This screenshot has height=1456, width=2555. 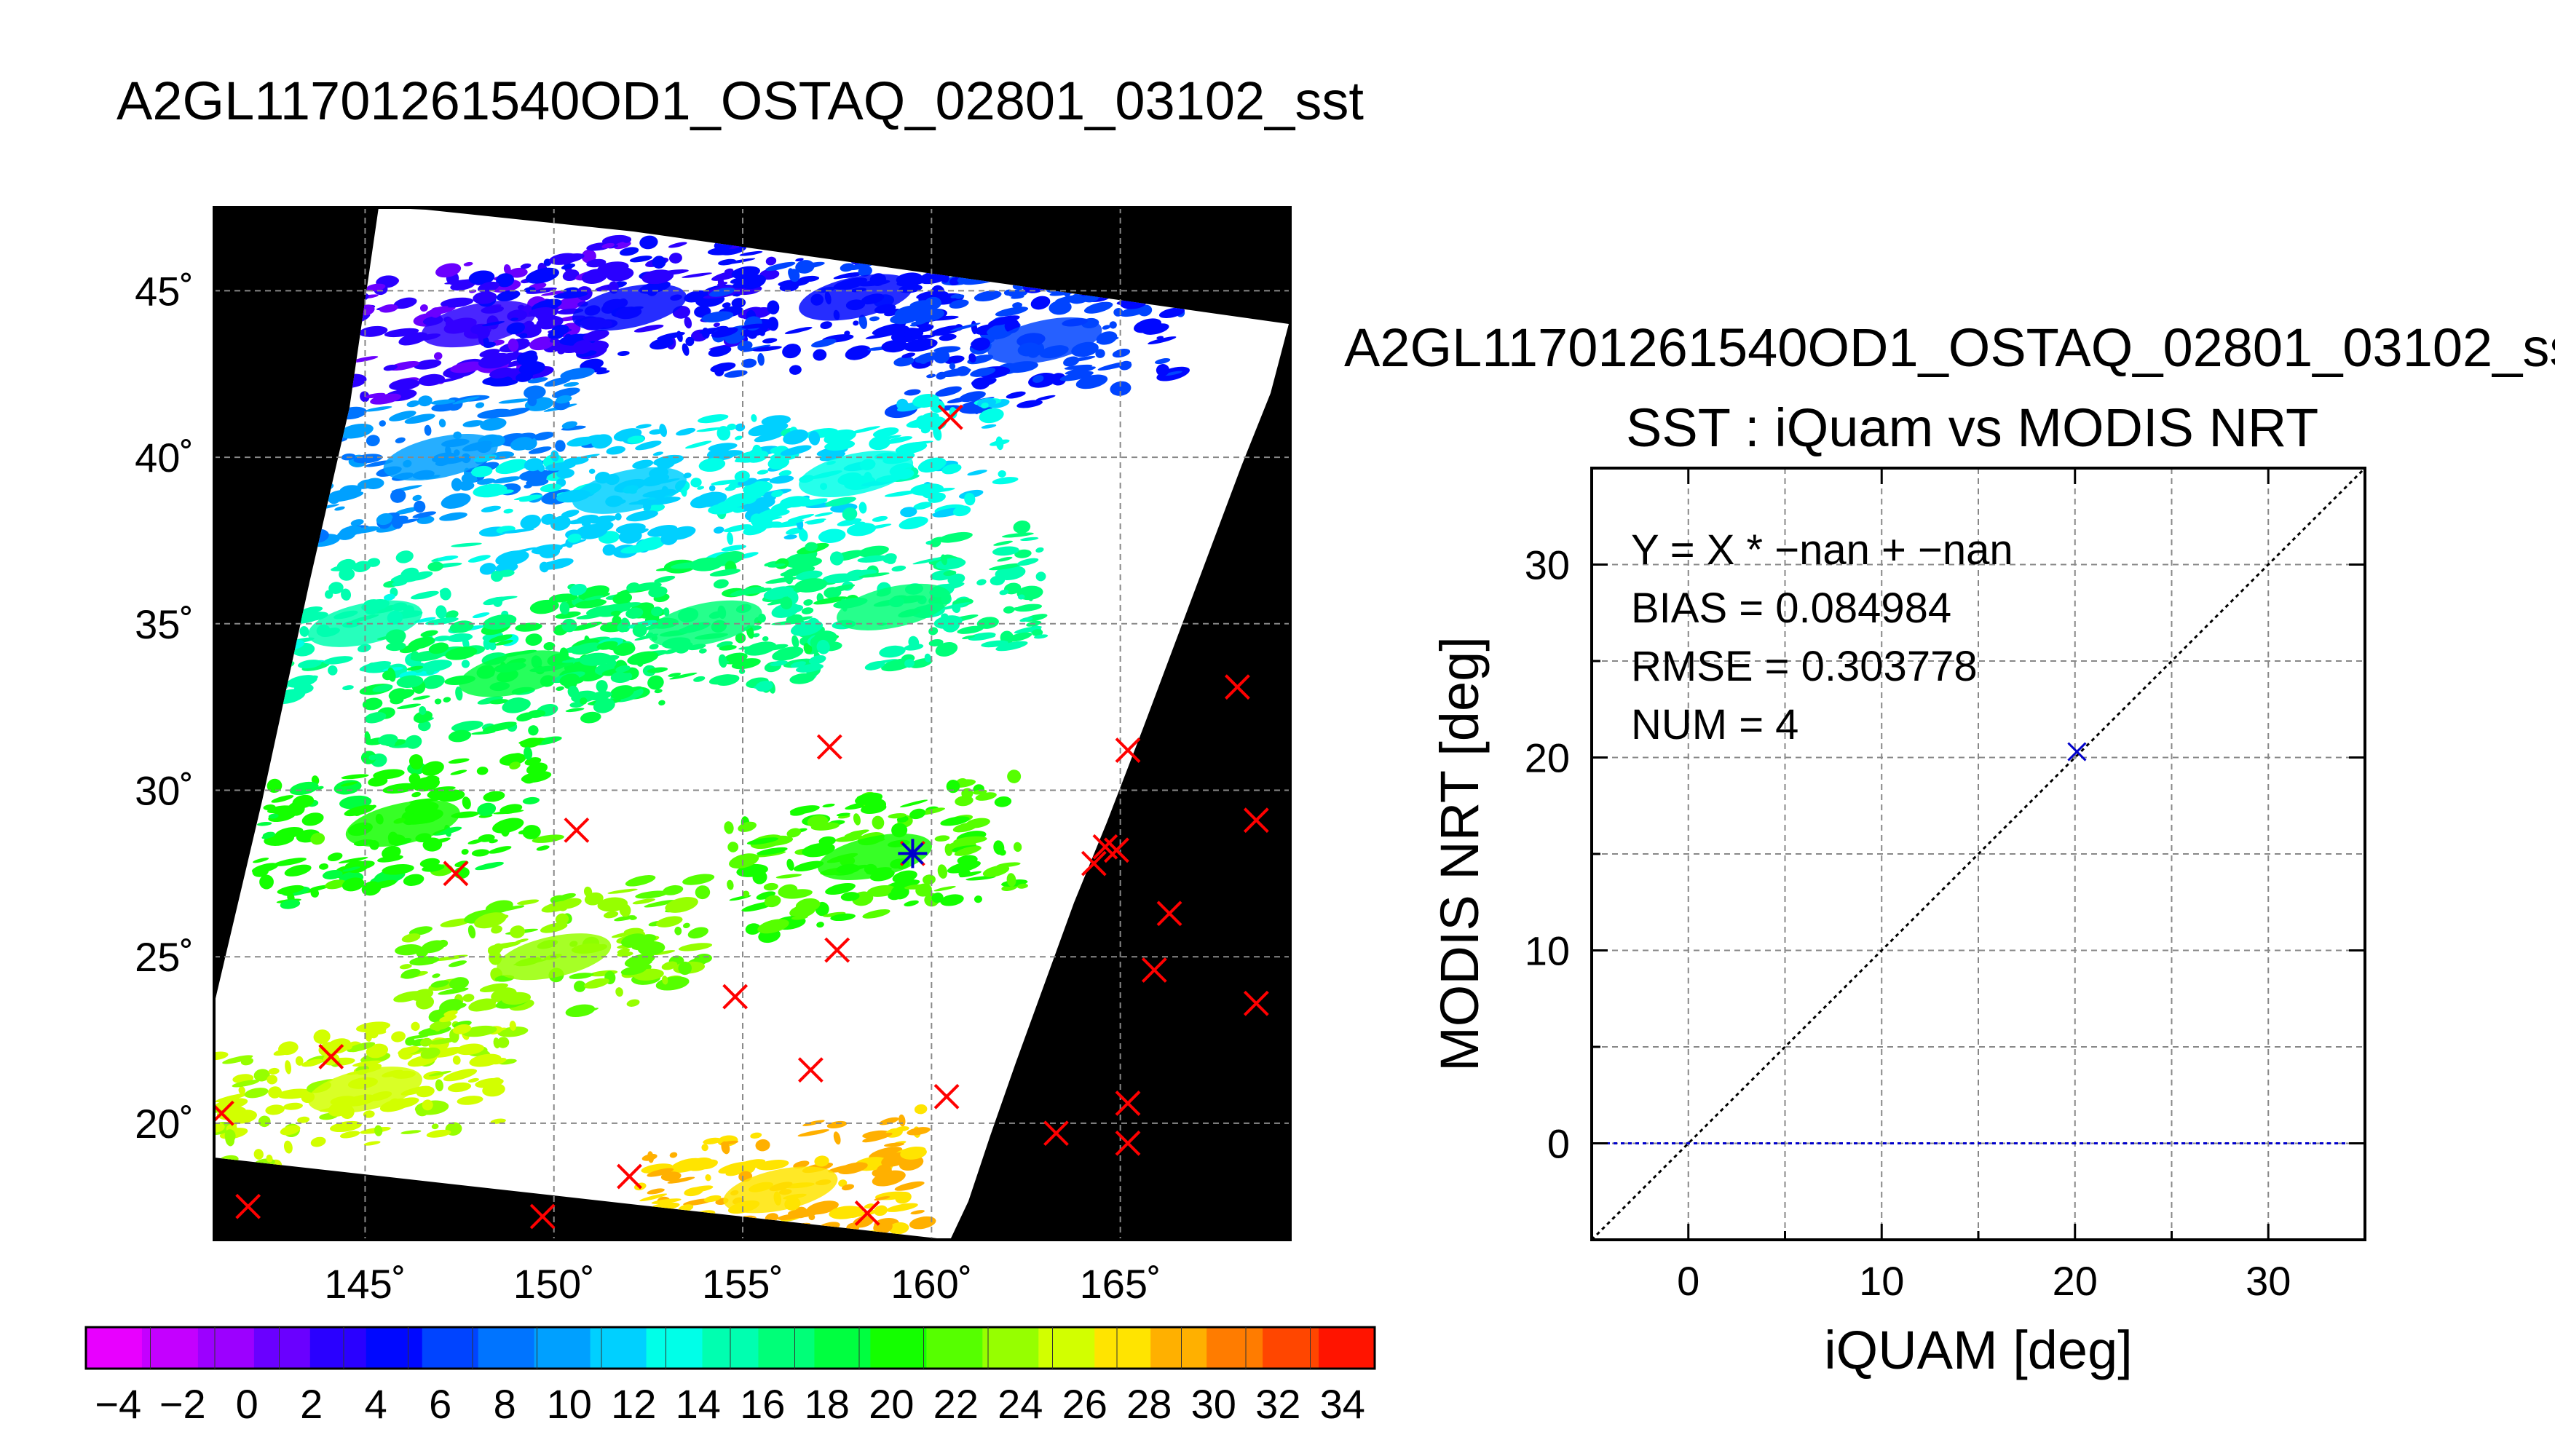 I want to click on sst-core, so click(x=856, y=473).